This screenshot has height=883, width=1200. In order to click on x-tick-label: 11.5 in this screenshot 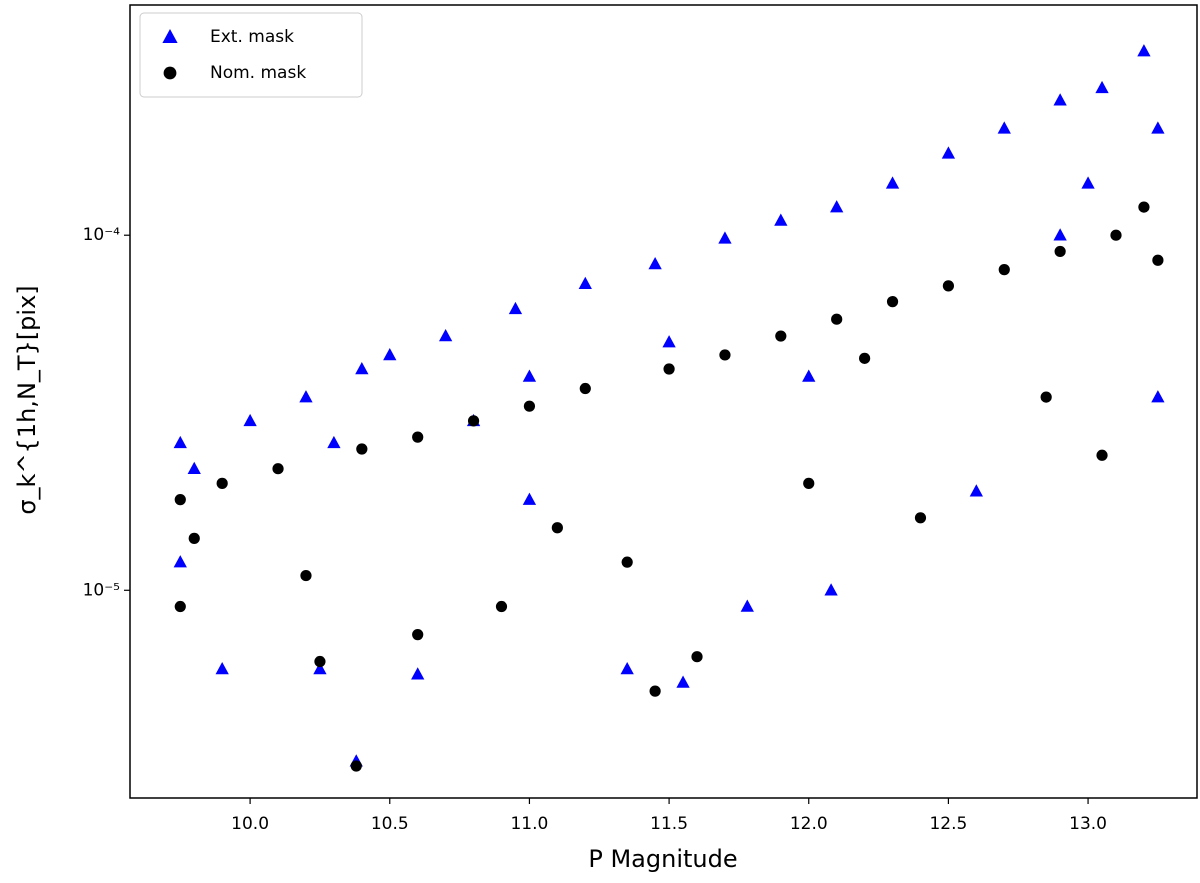, I will do `click(669, 824)`.